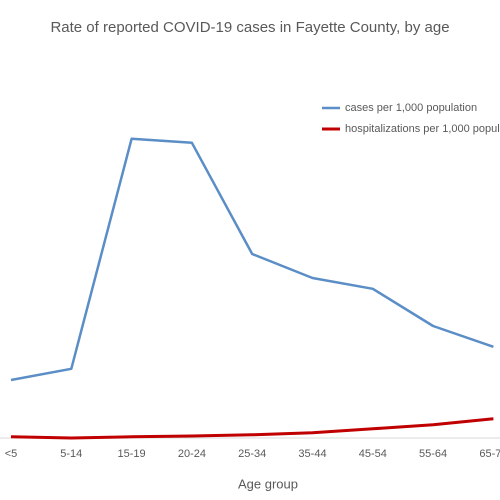  I want to click on series-line, so click(252, 428).